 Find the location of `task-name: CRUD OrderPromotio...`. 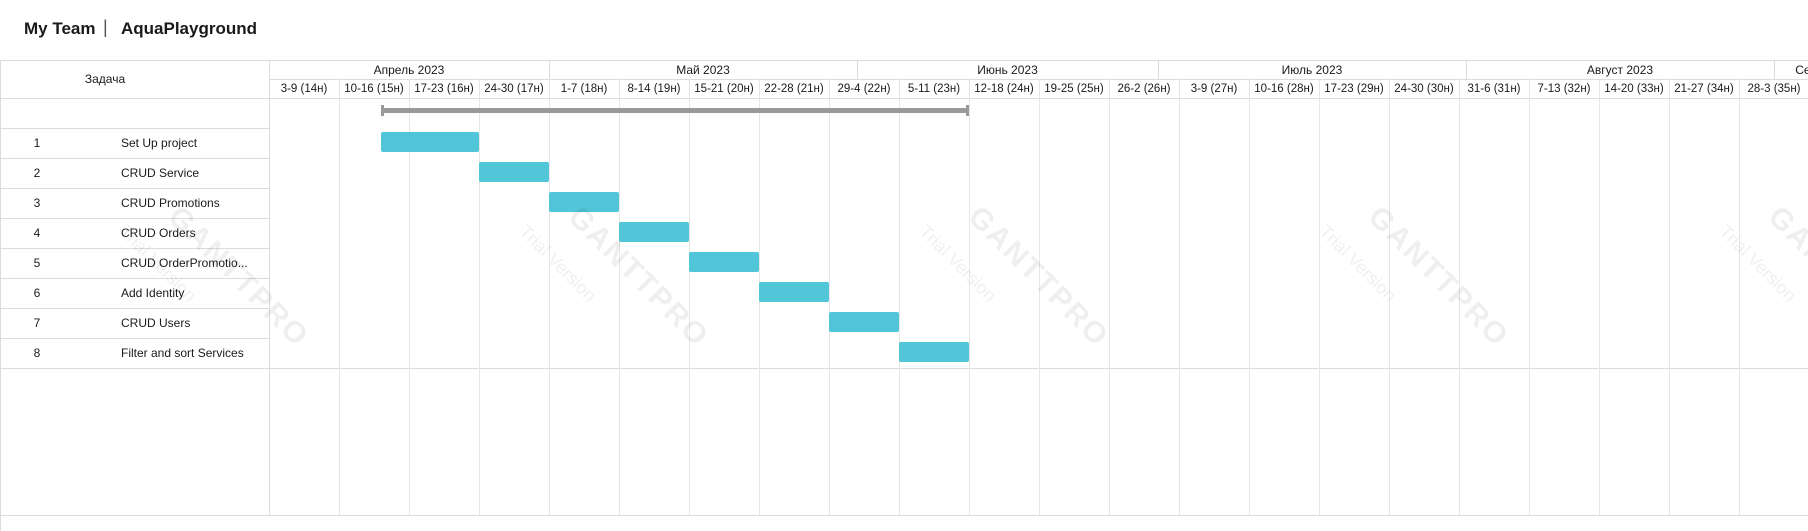

task-name: CRUD OrderPromotio... is located at coordinates (184, 263).